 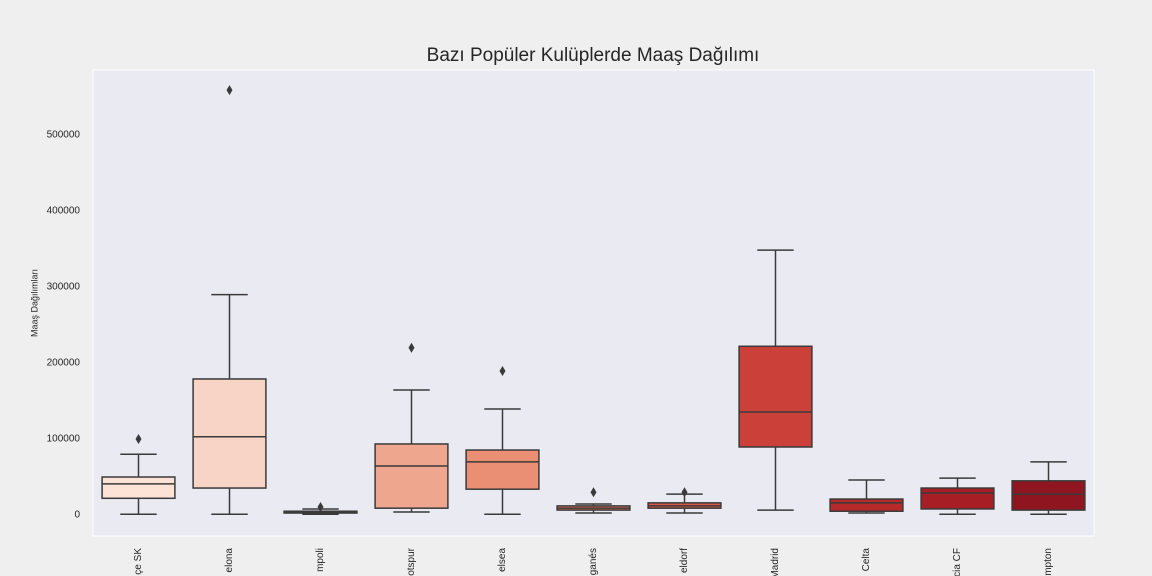 I want to click on y-tick-label: 400000, so click(x=64, y=211).